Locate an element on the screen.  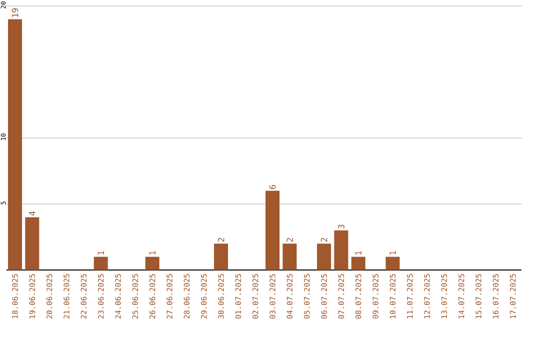
data-label: 3 is located at coordinates (341, 226).